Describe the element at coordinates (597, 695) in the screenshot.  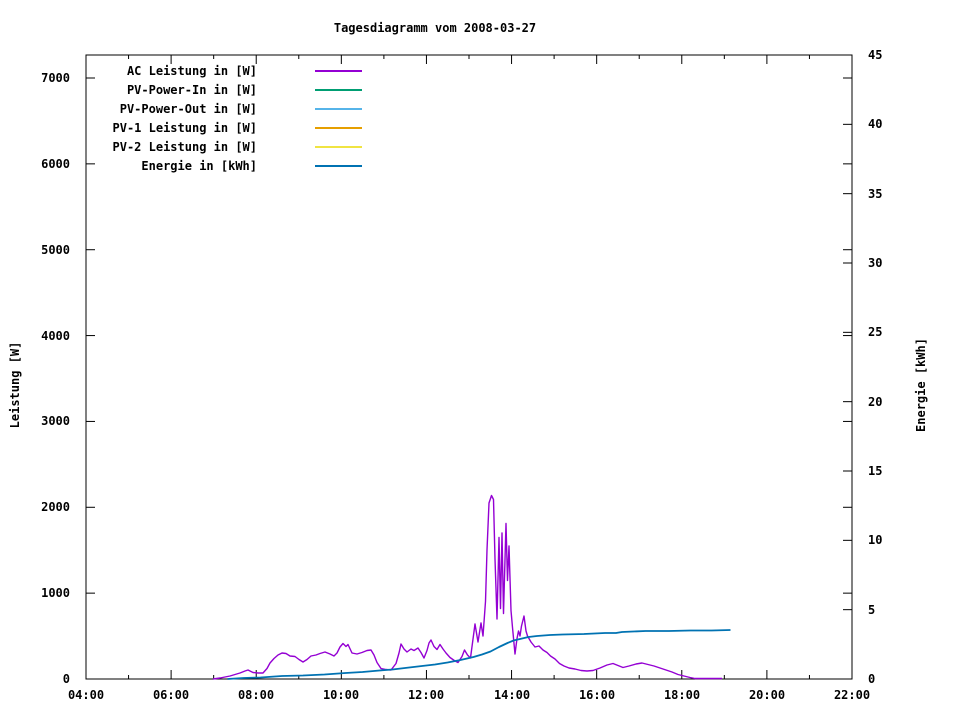
I see `x-tick-label: 16:00` at that location.